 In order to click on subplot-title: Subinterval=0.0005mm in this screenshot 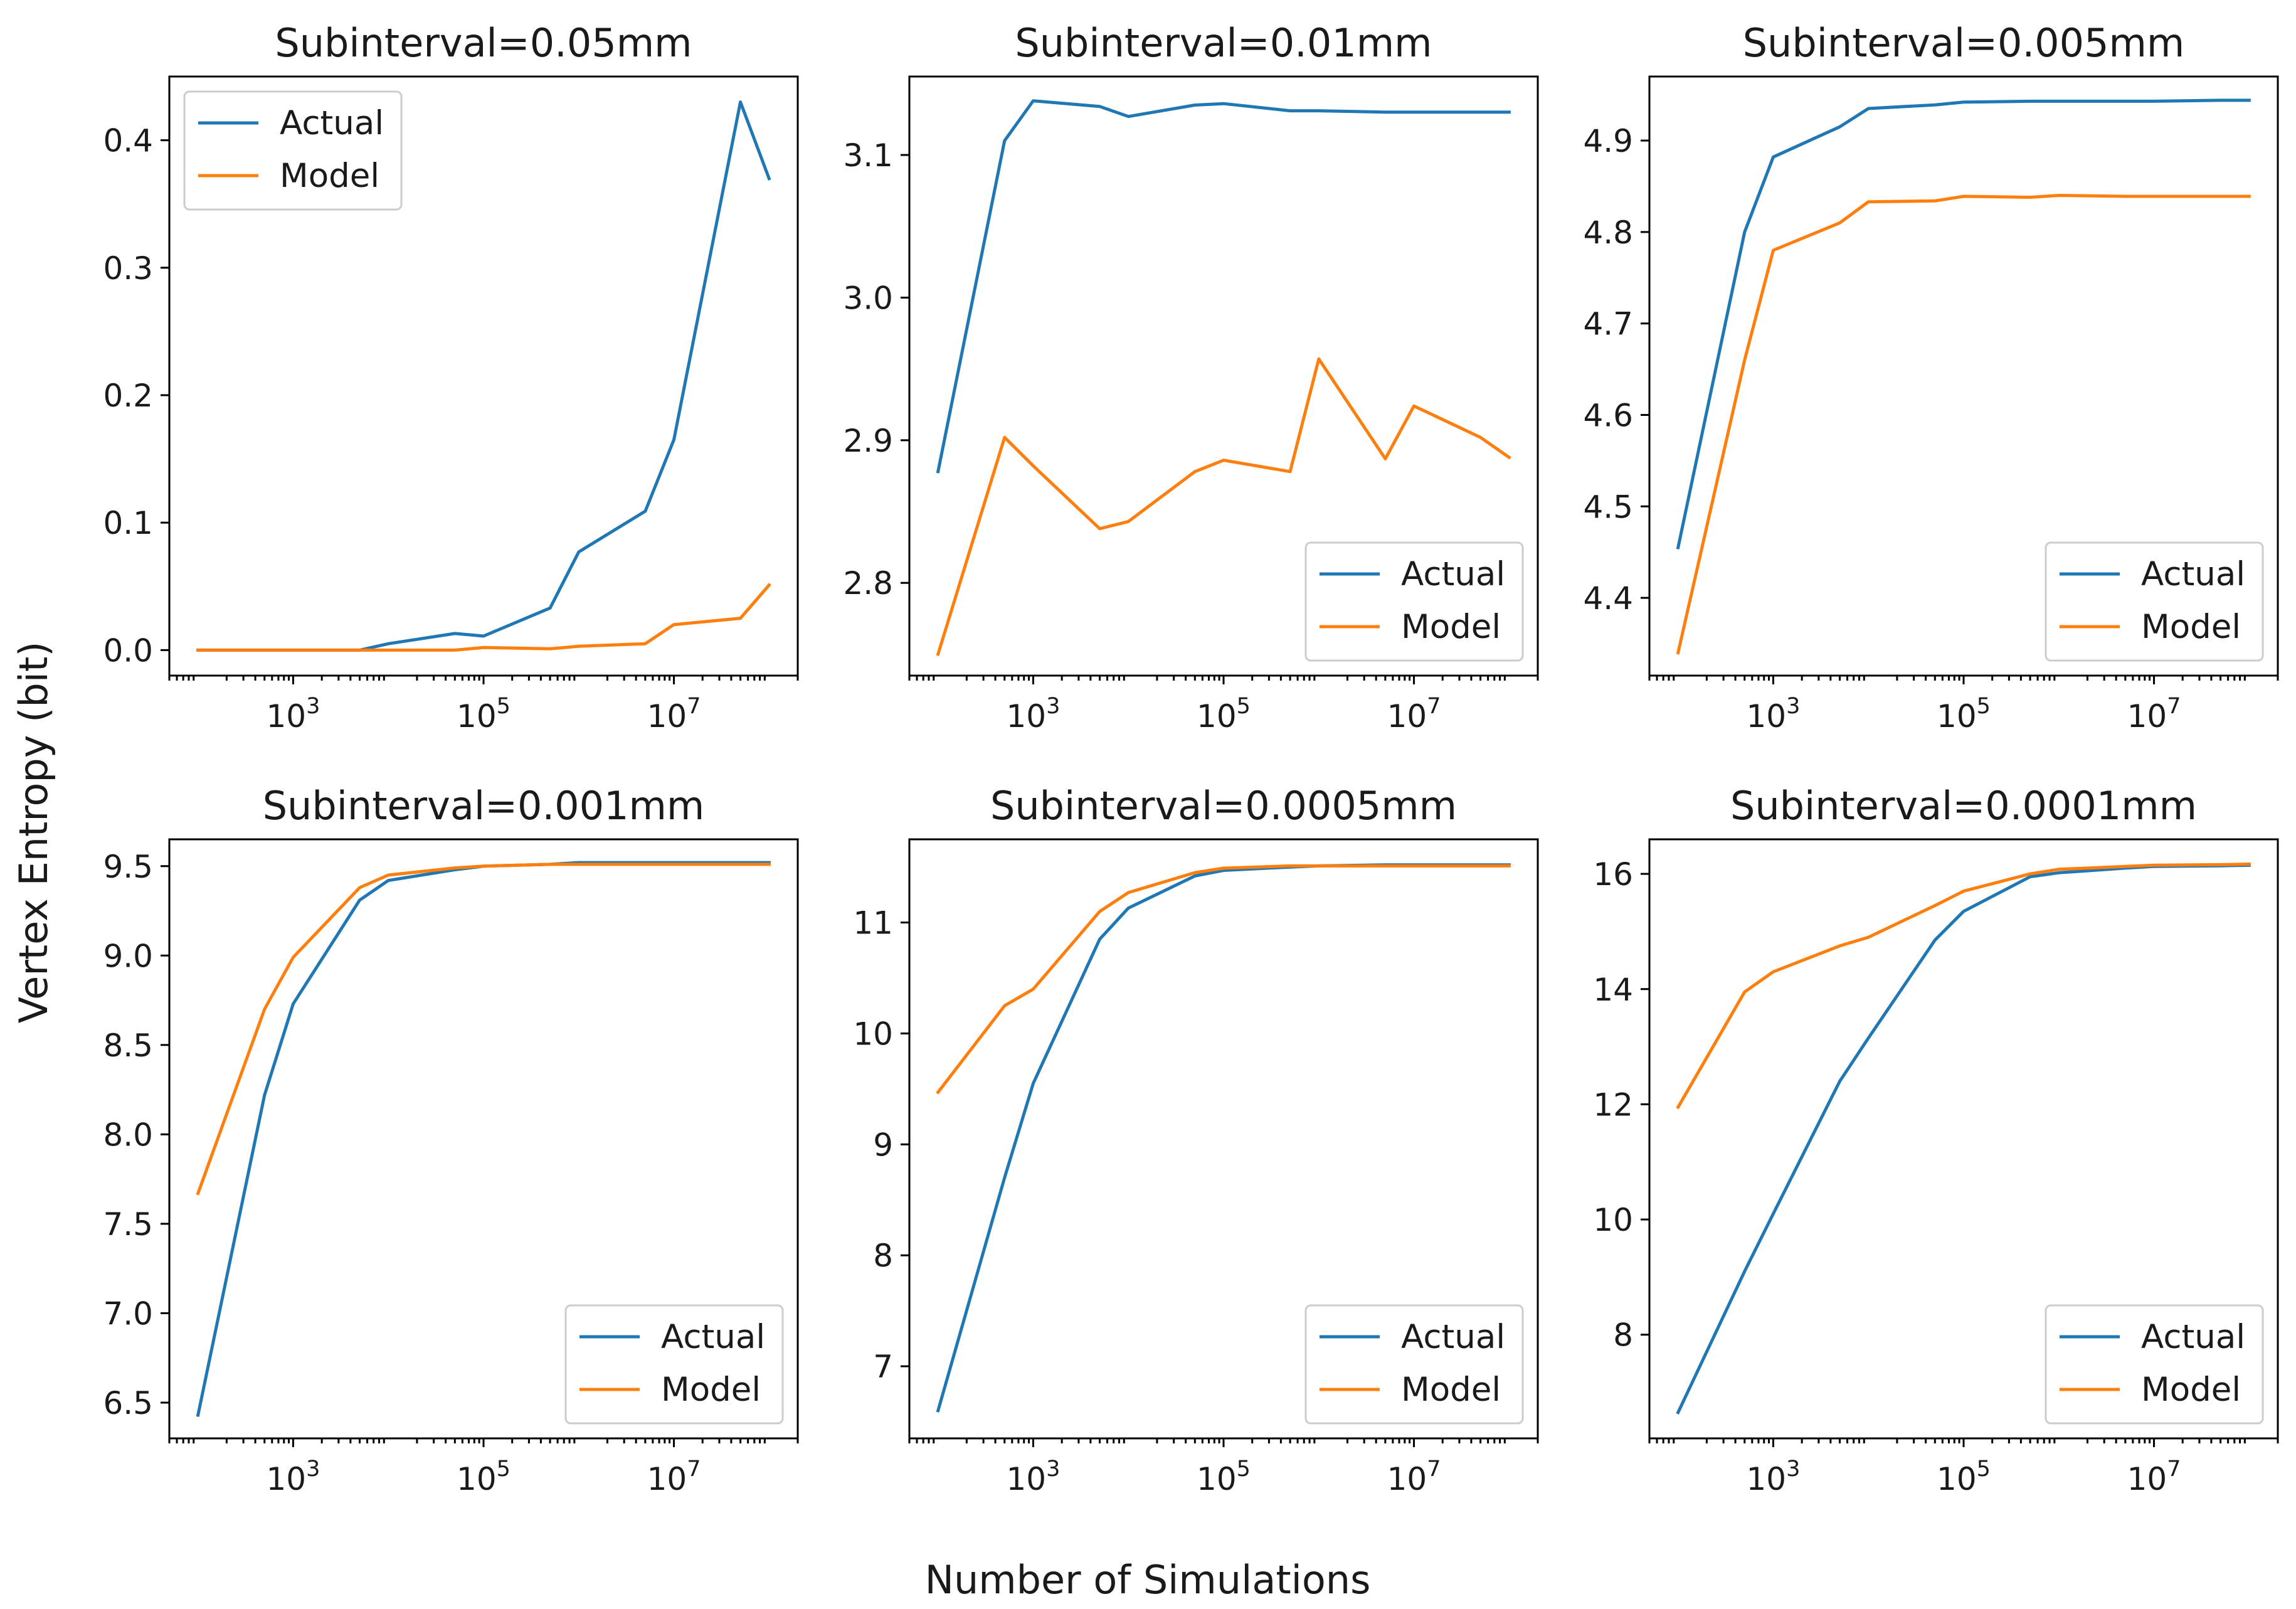, I will do `click(1223, 806)`.